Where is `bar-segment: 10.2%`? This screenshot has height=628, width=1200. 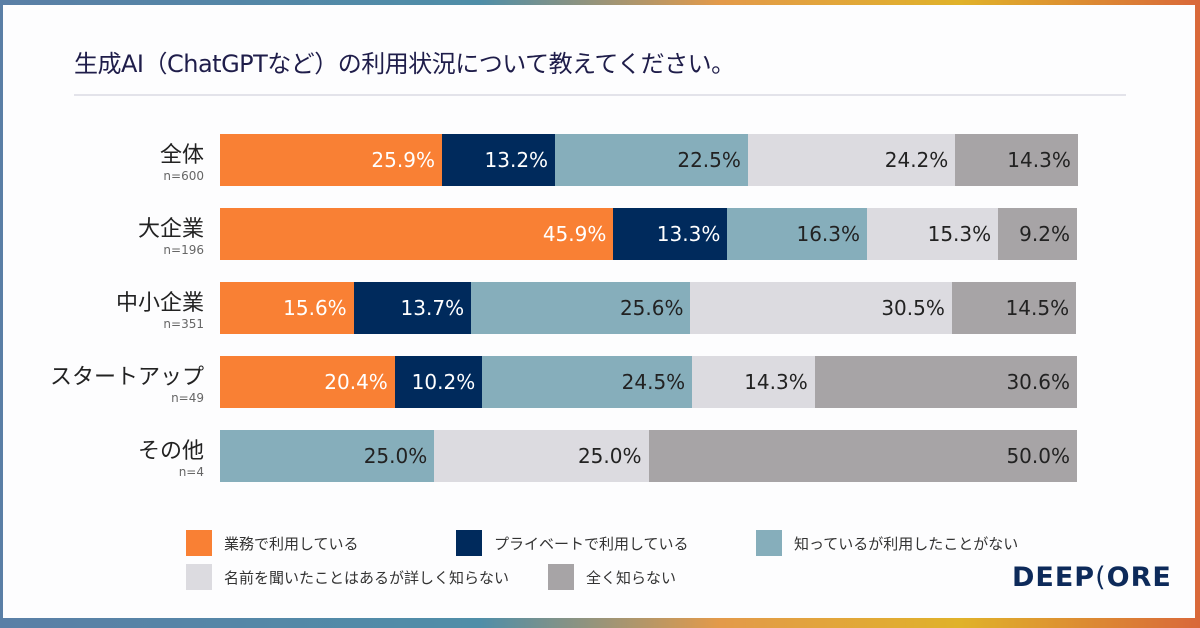 bar-segment: 10.2% is located at coordinates (438, 382).